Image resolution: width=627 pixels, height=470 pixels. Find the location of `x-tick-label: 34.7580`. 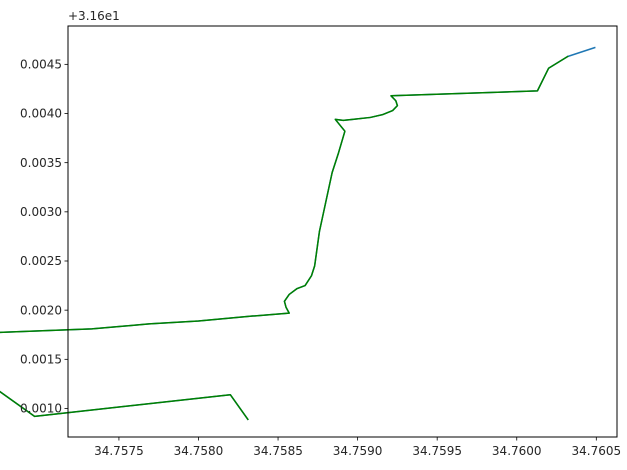

x-tick-label: 34.7580 is located at coordinates (199, 451).